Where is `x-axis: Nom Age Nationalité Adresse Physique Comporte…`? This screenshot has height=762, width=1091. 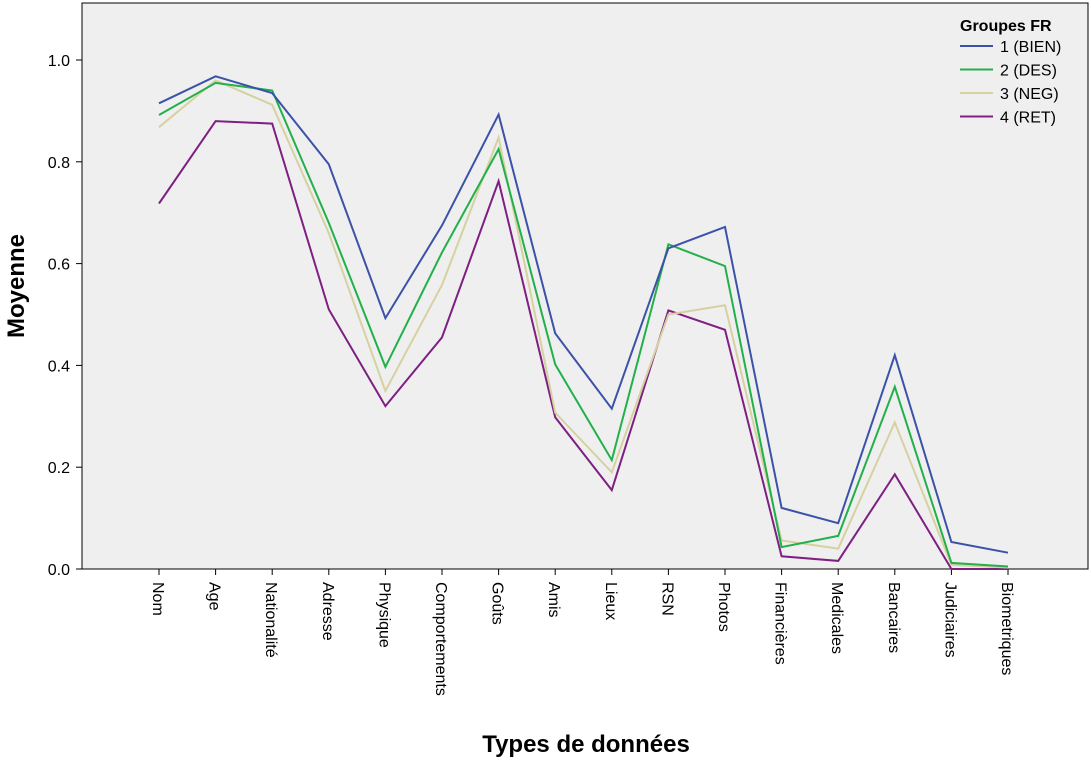 x-axis: Nom Age Nationalité Adresse Physique Comporte… is located at coordinates (582, 632).